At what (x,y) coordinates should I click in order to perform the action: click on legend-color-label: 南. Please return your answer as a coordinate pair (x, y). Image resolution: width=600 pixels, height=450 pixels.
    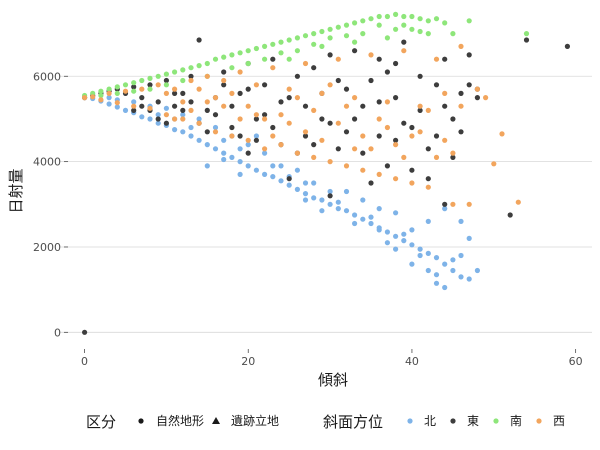
    Looking at the image, I should click on (516, 420).